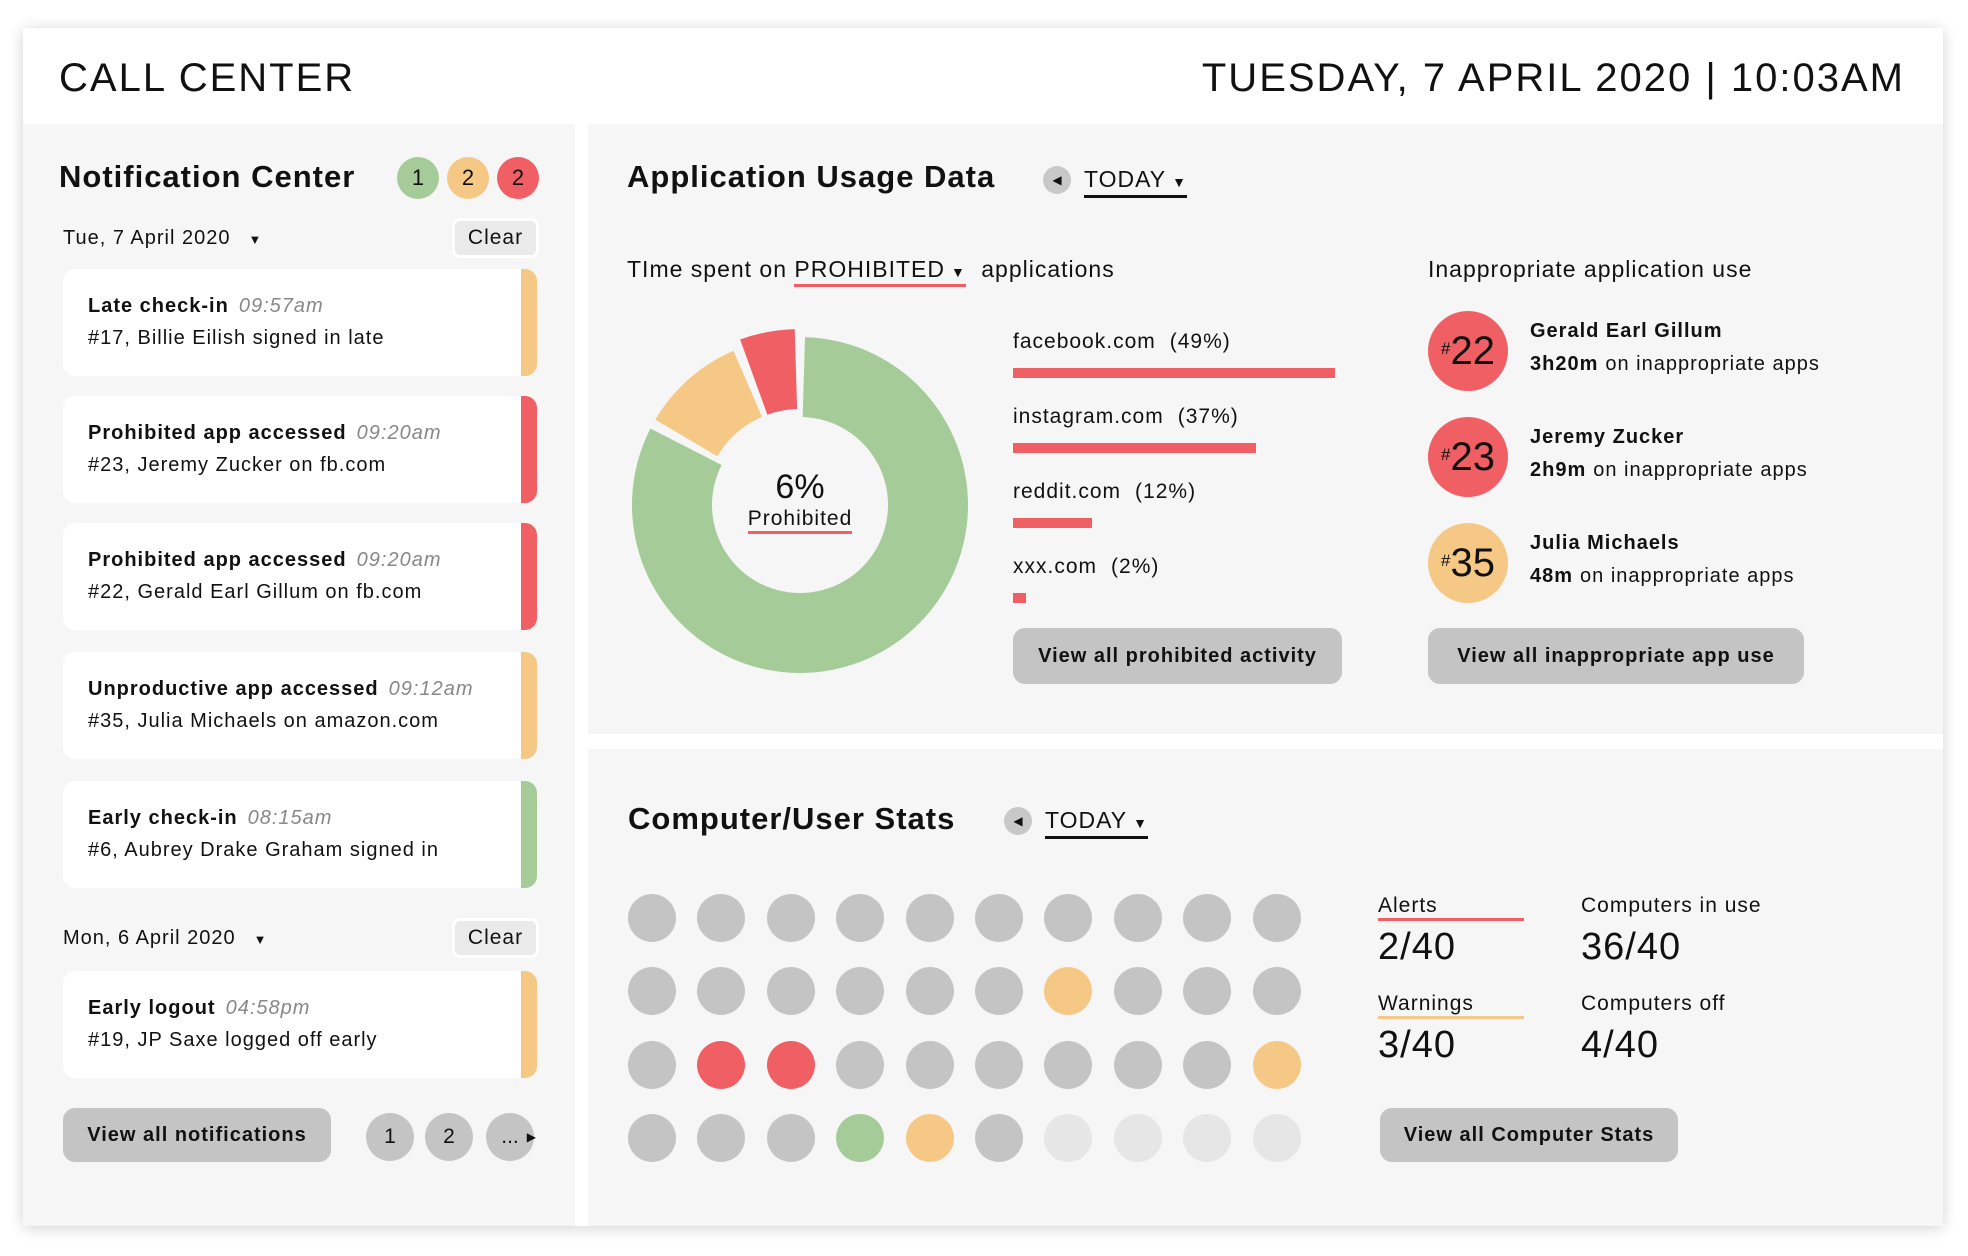 This screenshot has width=1968, height=1256. I want to click on caret-down-icon: ▼, so click(255, 239).